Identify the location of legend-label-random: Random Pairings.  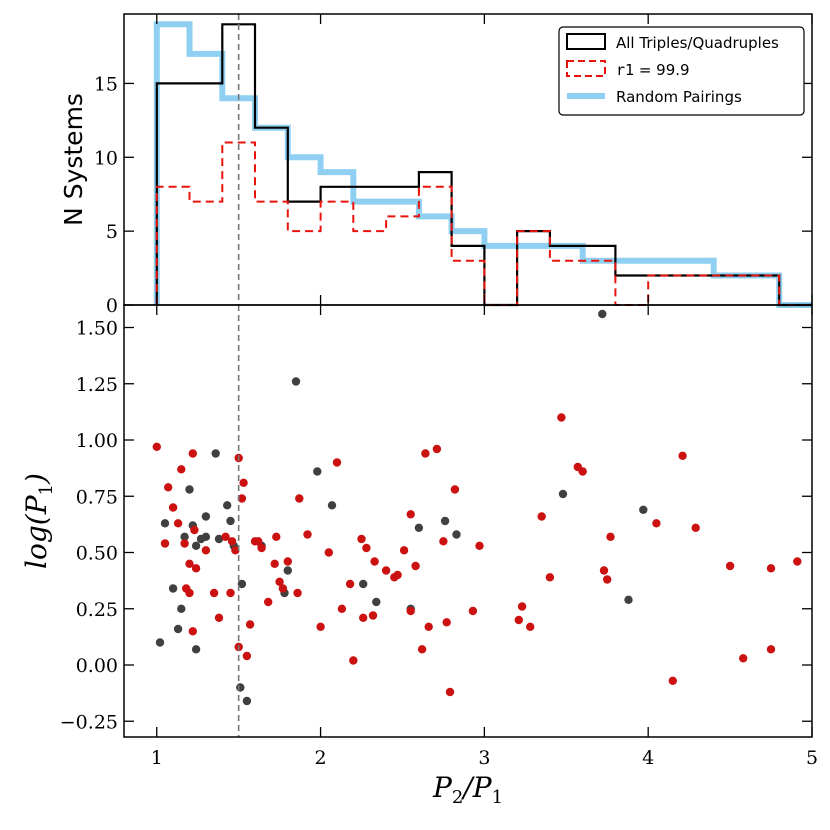
(679, 97).